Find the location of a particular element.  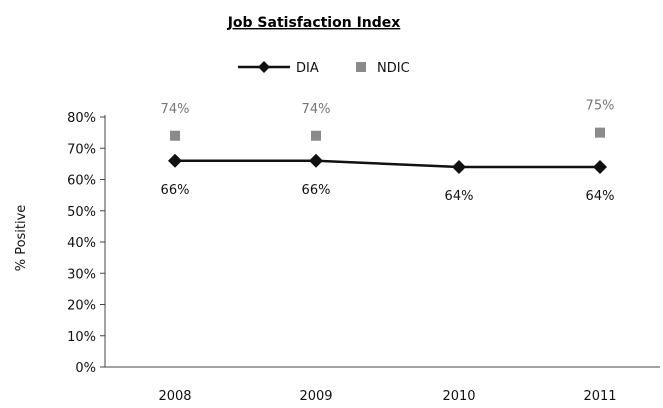

x-tick-label: 2009 is located at coordinates (315, 396).